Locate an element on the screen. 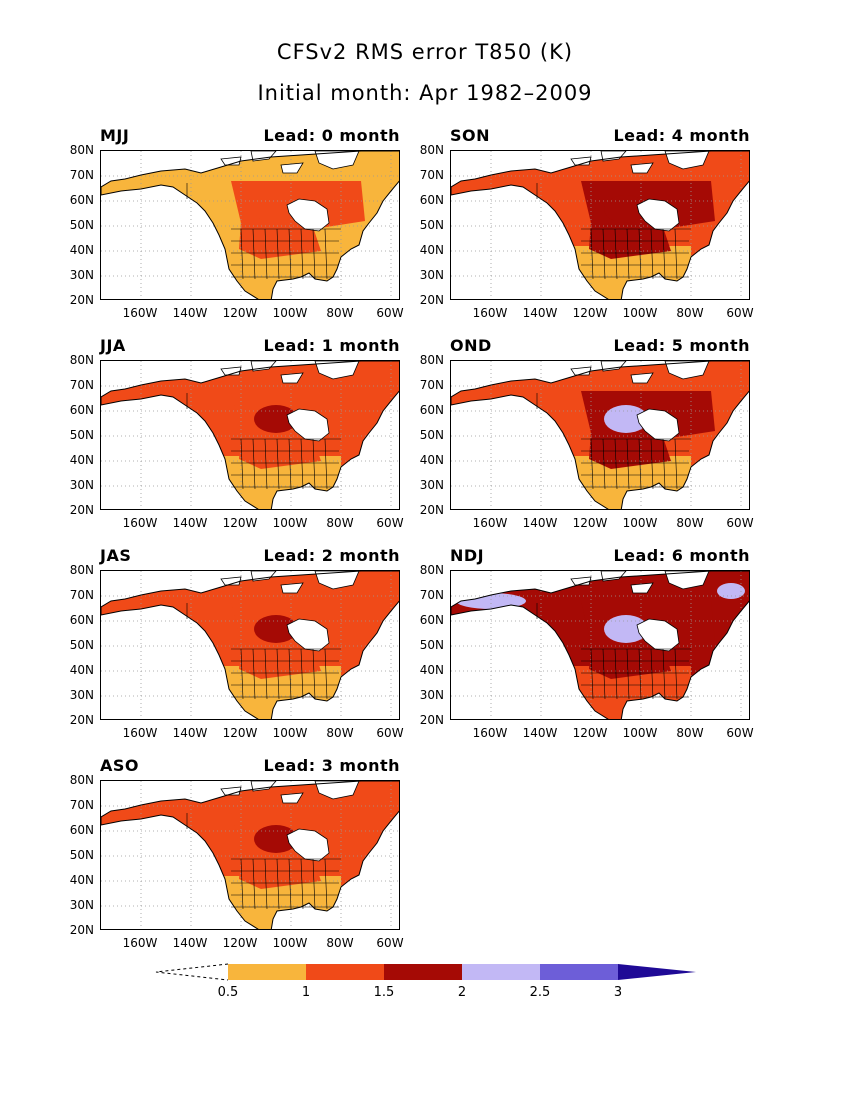  colorbar-under-triangle is located at coordinates (192, 972).